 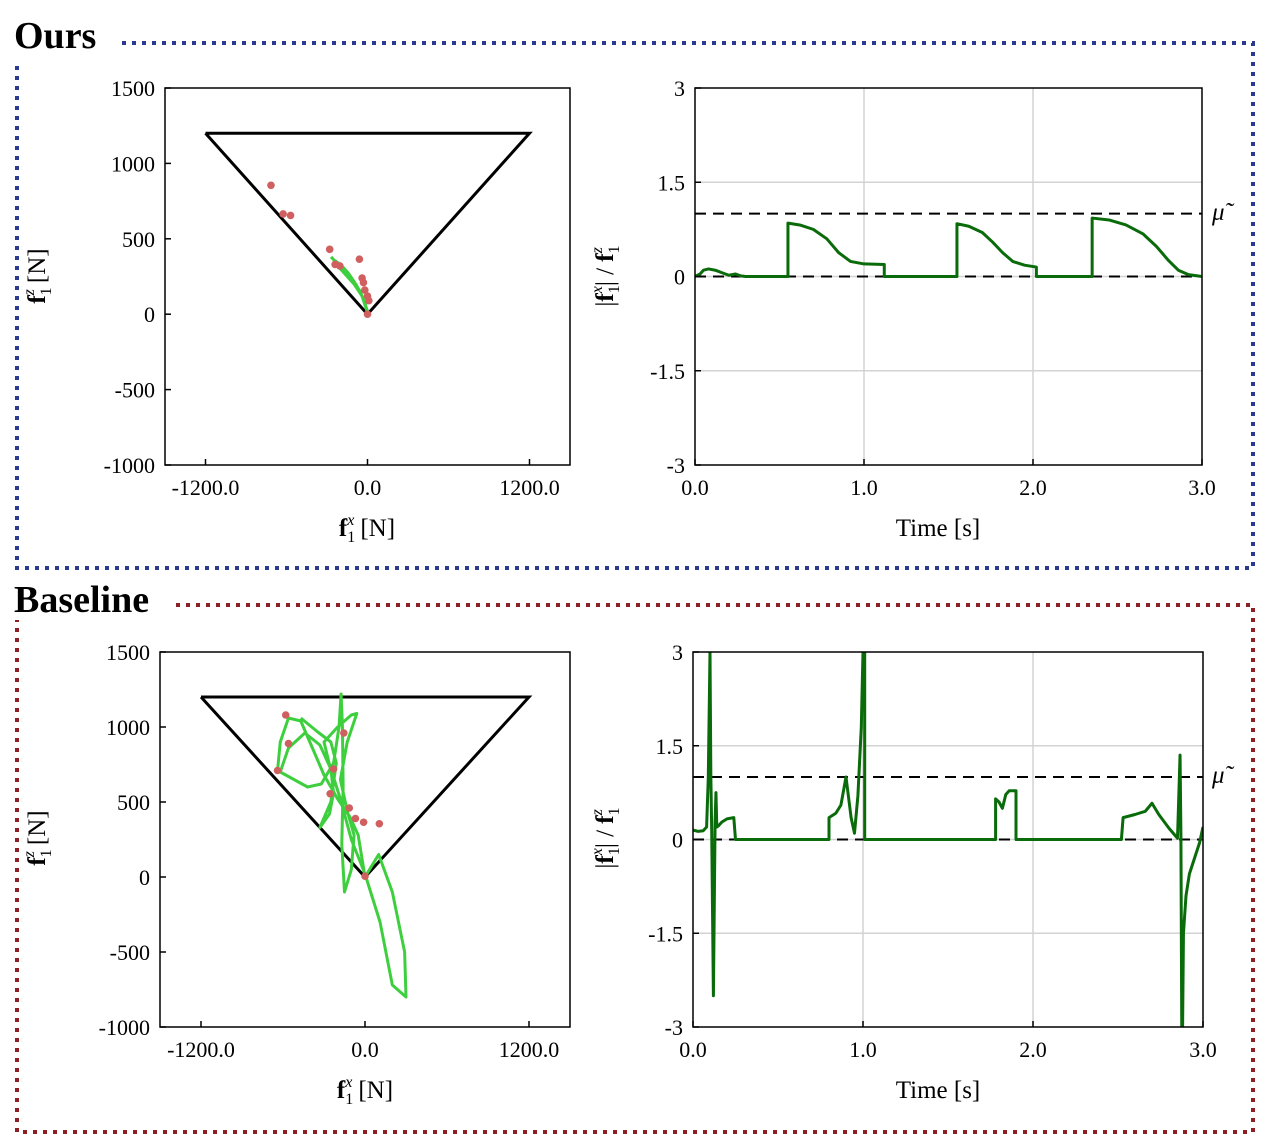 I want to click on baseline-title: Baseline, so click(x=81, y=600).